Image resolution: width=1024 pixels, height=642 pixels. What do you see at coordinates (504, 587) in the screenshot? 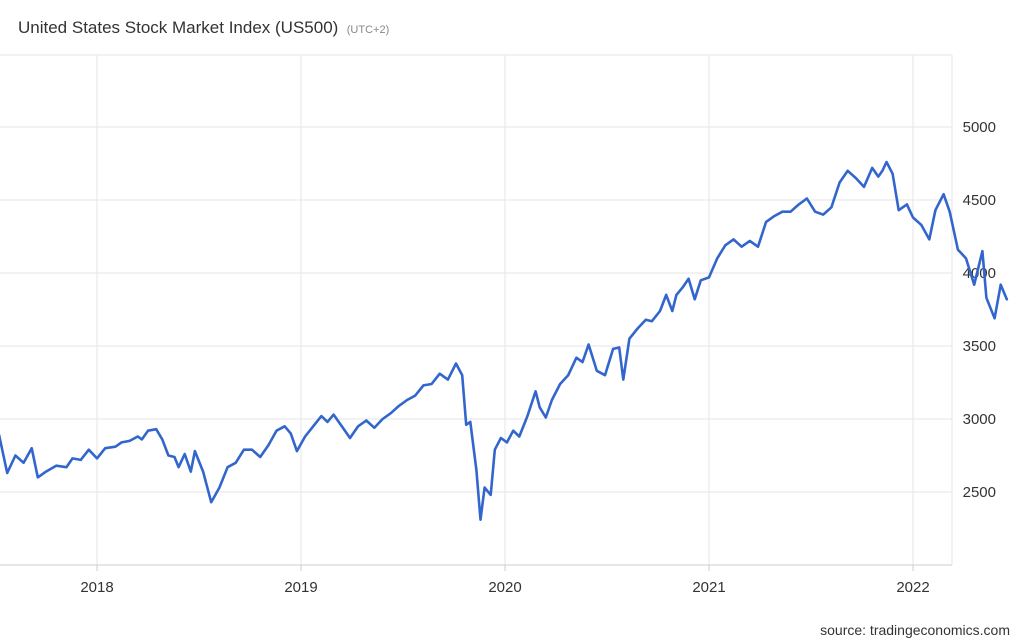
I see `x-tick-label: 2020` at bounding box center [504, 587].